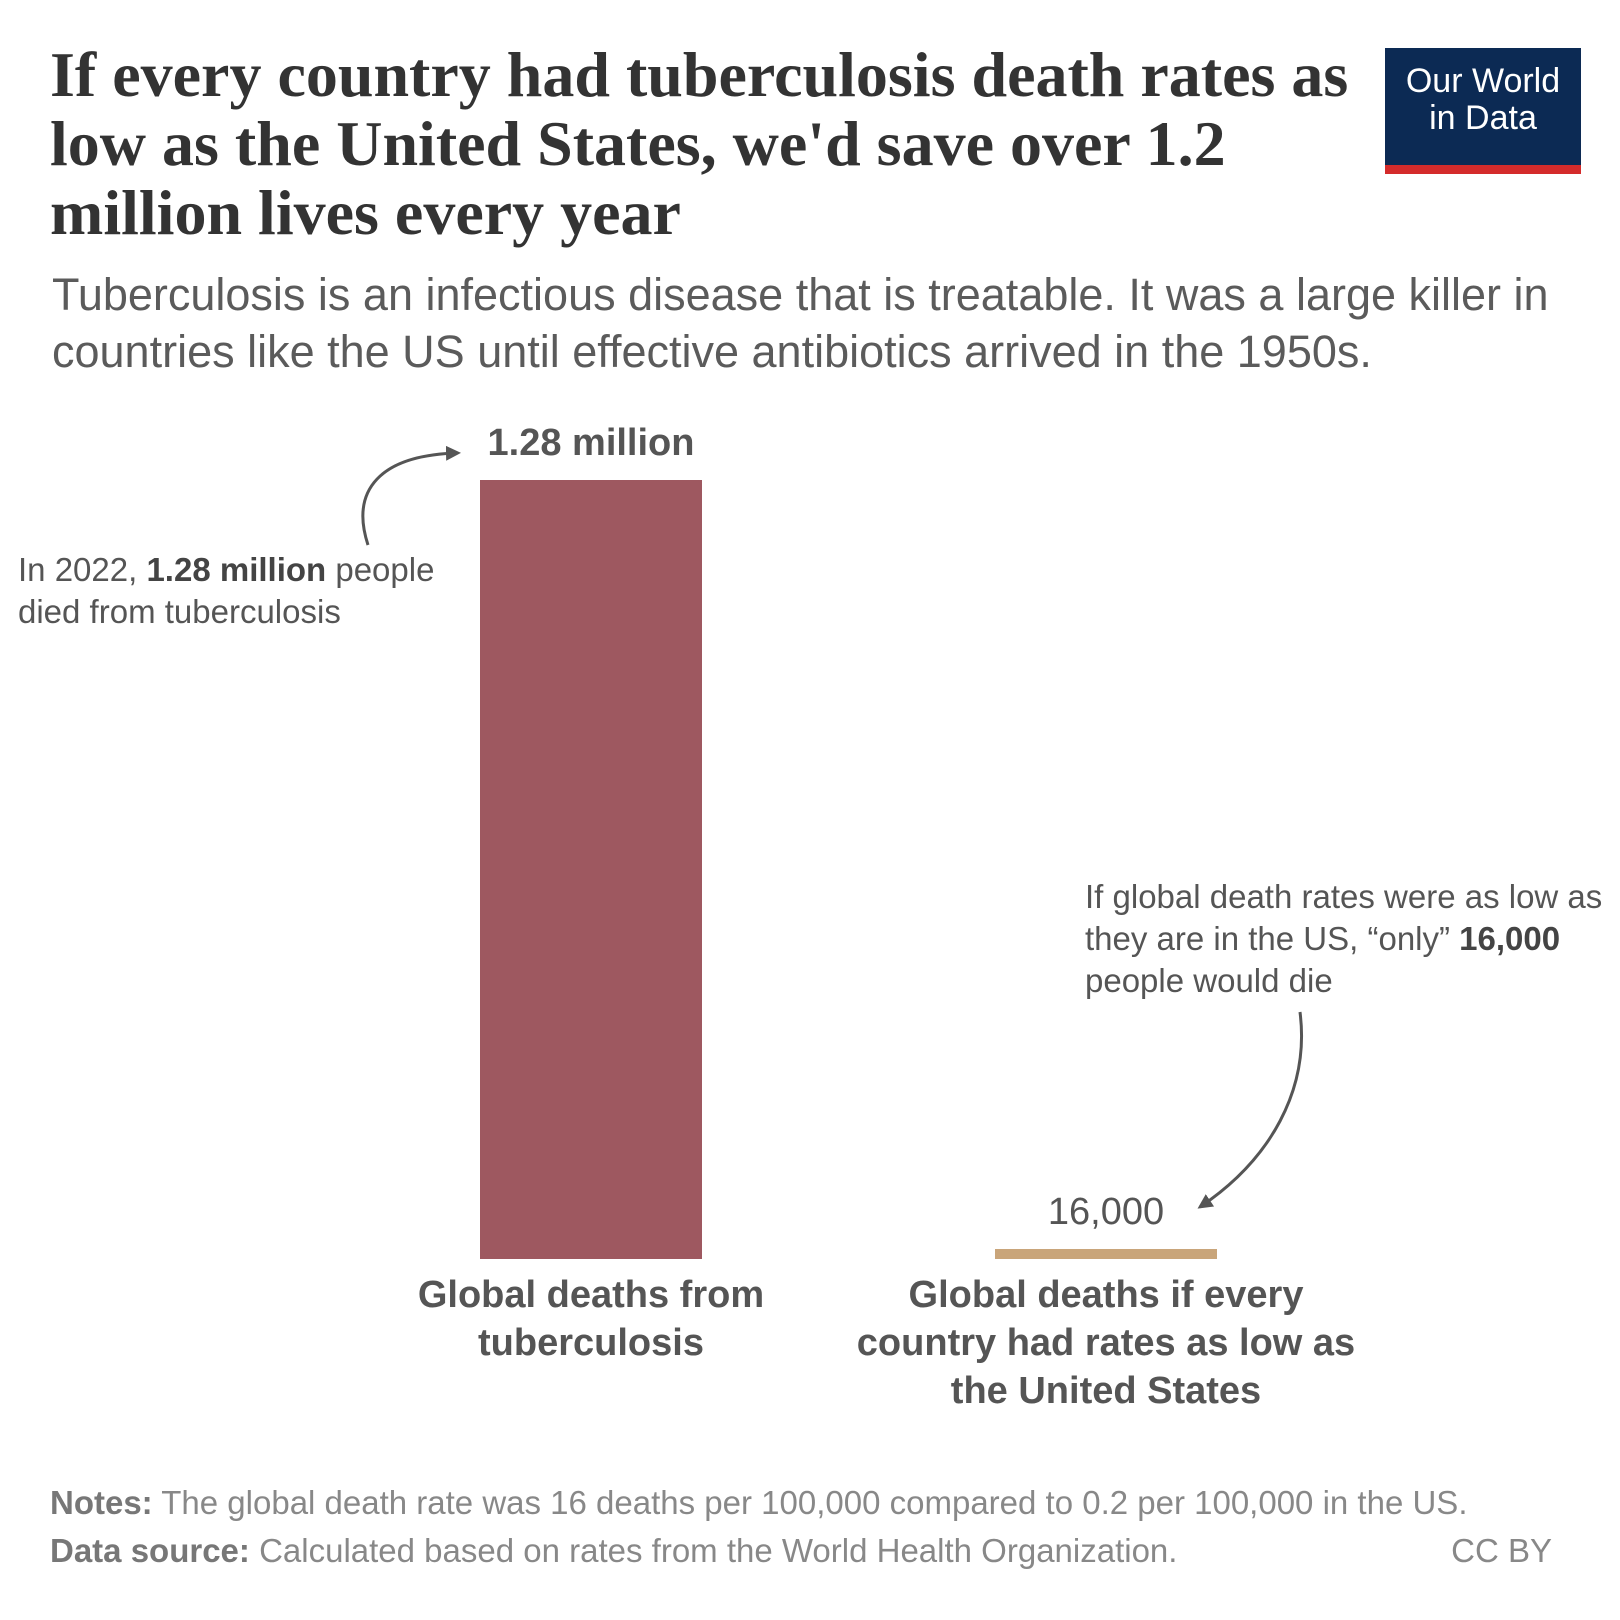  I want to click on annotation-emphasis: 16,000, so click(1510, 938).